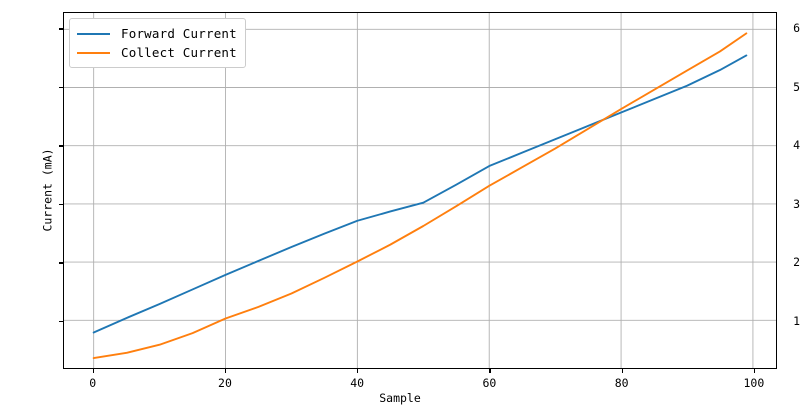  I want to click on legend-swatch-forward-current, so click(93, 33).